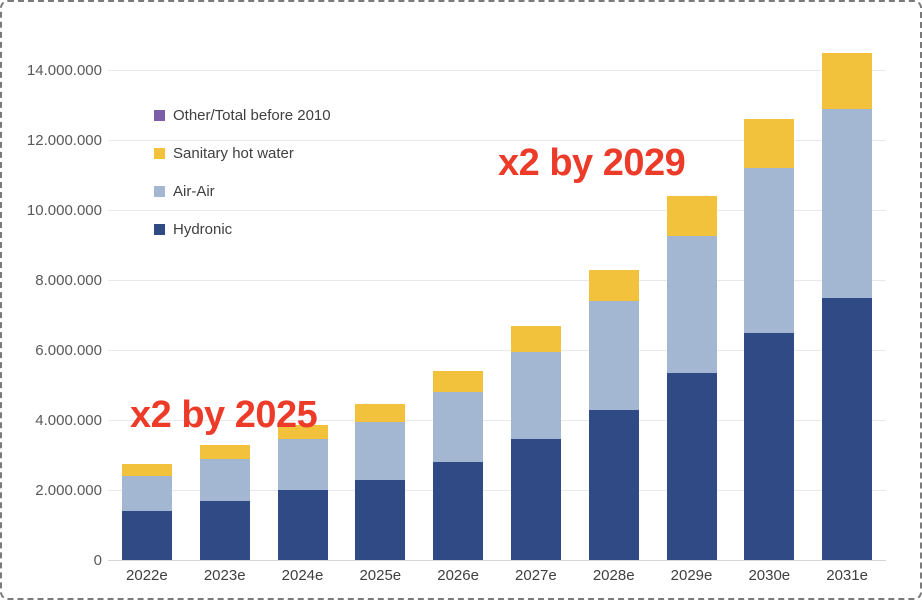  I want to click on legend-item: Sanitary hot water, so click(242, 153).